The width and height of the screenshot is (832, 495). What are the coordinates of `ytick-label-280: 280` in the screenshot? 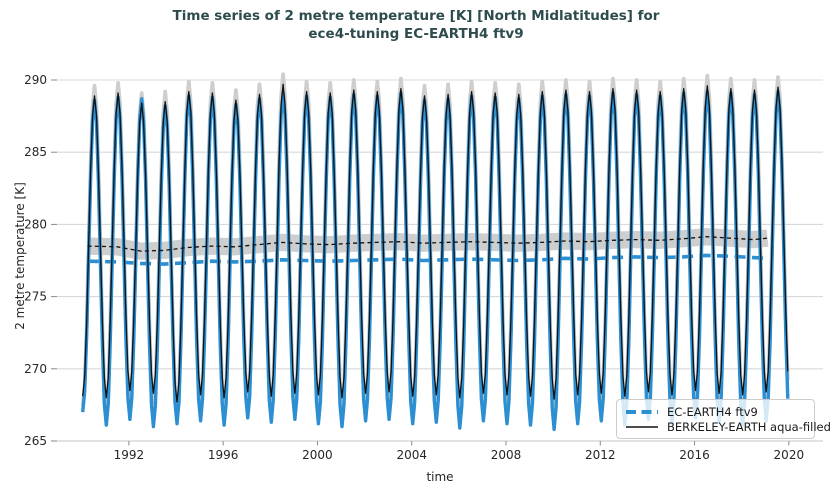 It's located at (35, 224).